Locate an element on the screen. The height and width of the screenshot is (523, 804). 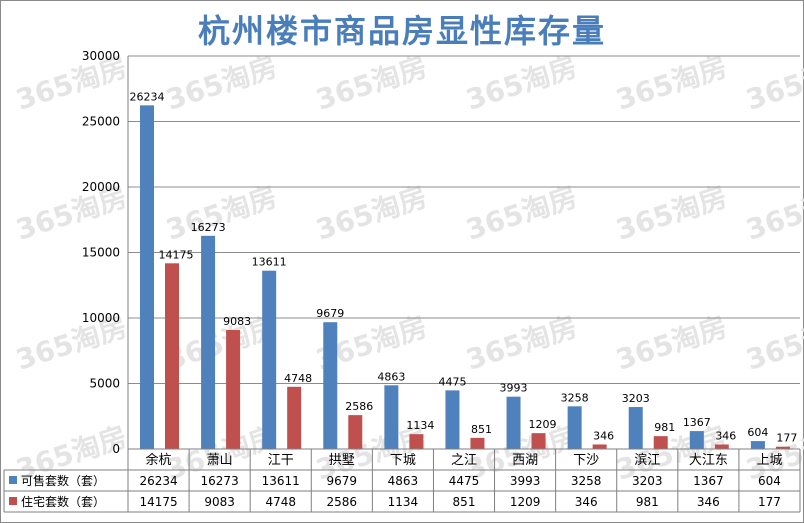
x-tick-label: 江干 is located at coordinates (281, 460).